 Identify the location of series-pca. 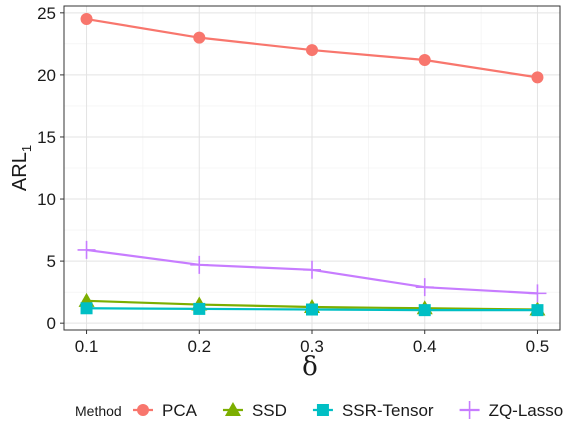
(312, 48).